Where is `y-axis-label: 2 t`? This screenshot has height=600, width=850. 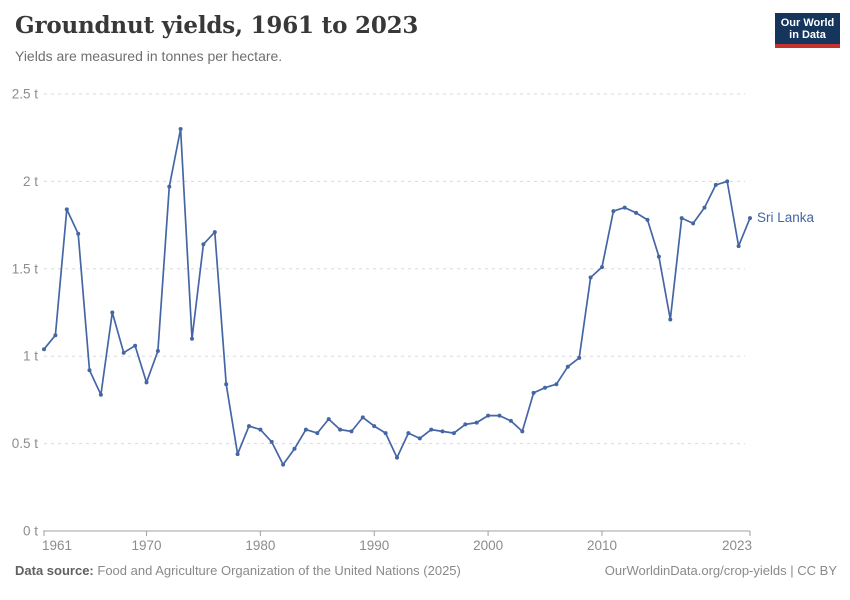 y-axis-label: 2 t is located at coordinates (30, 181).